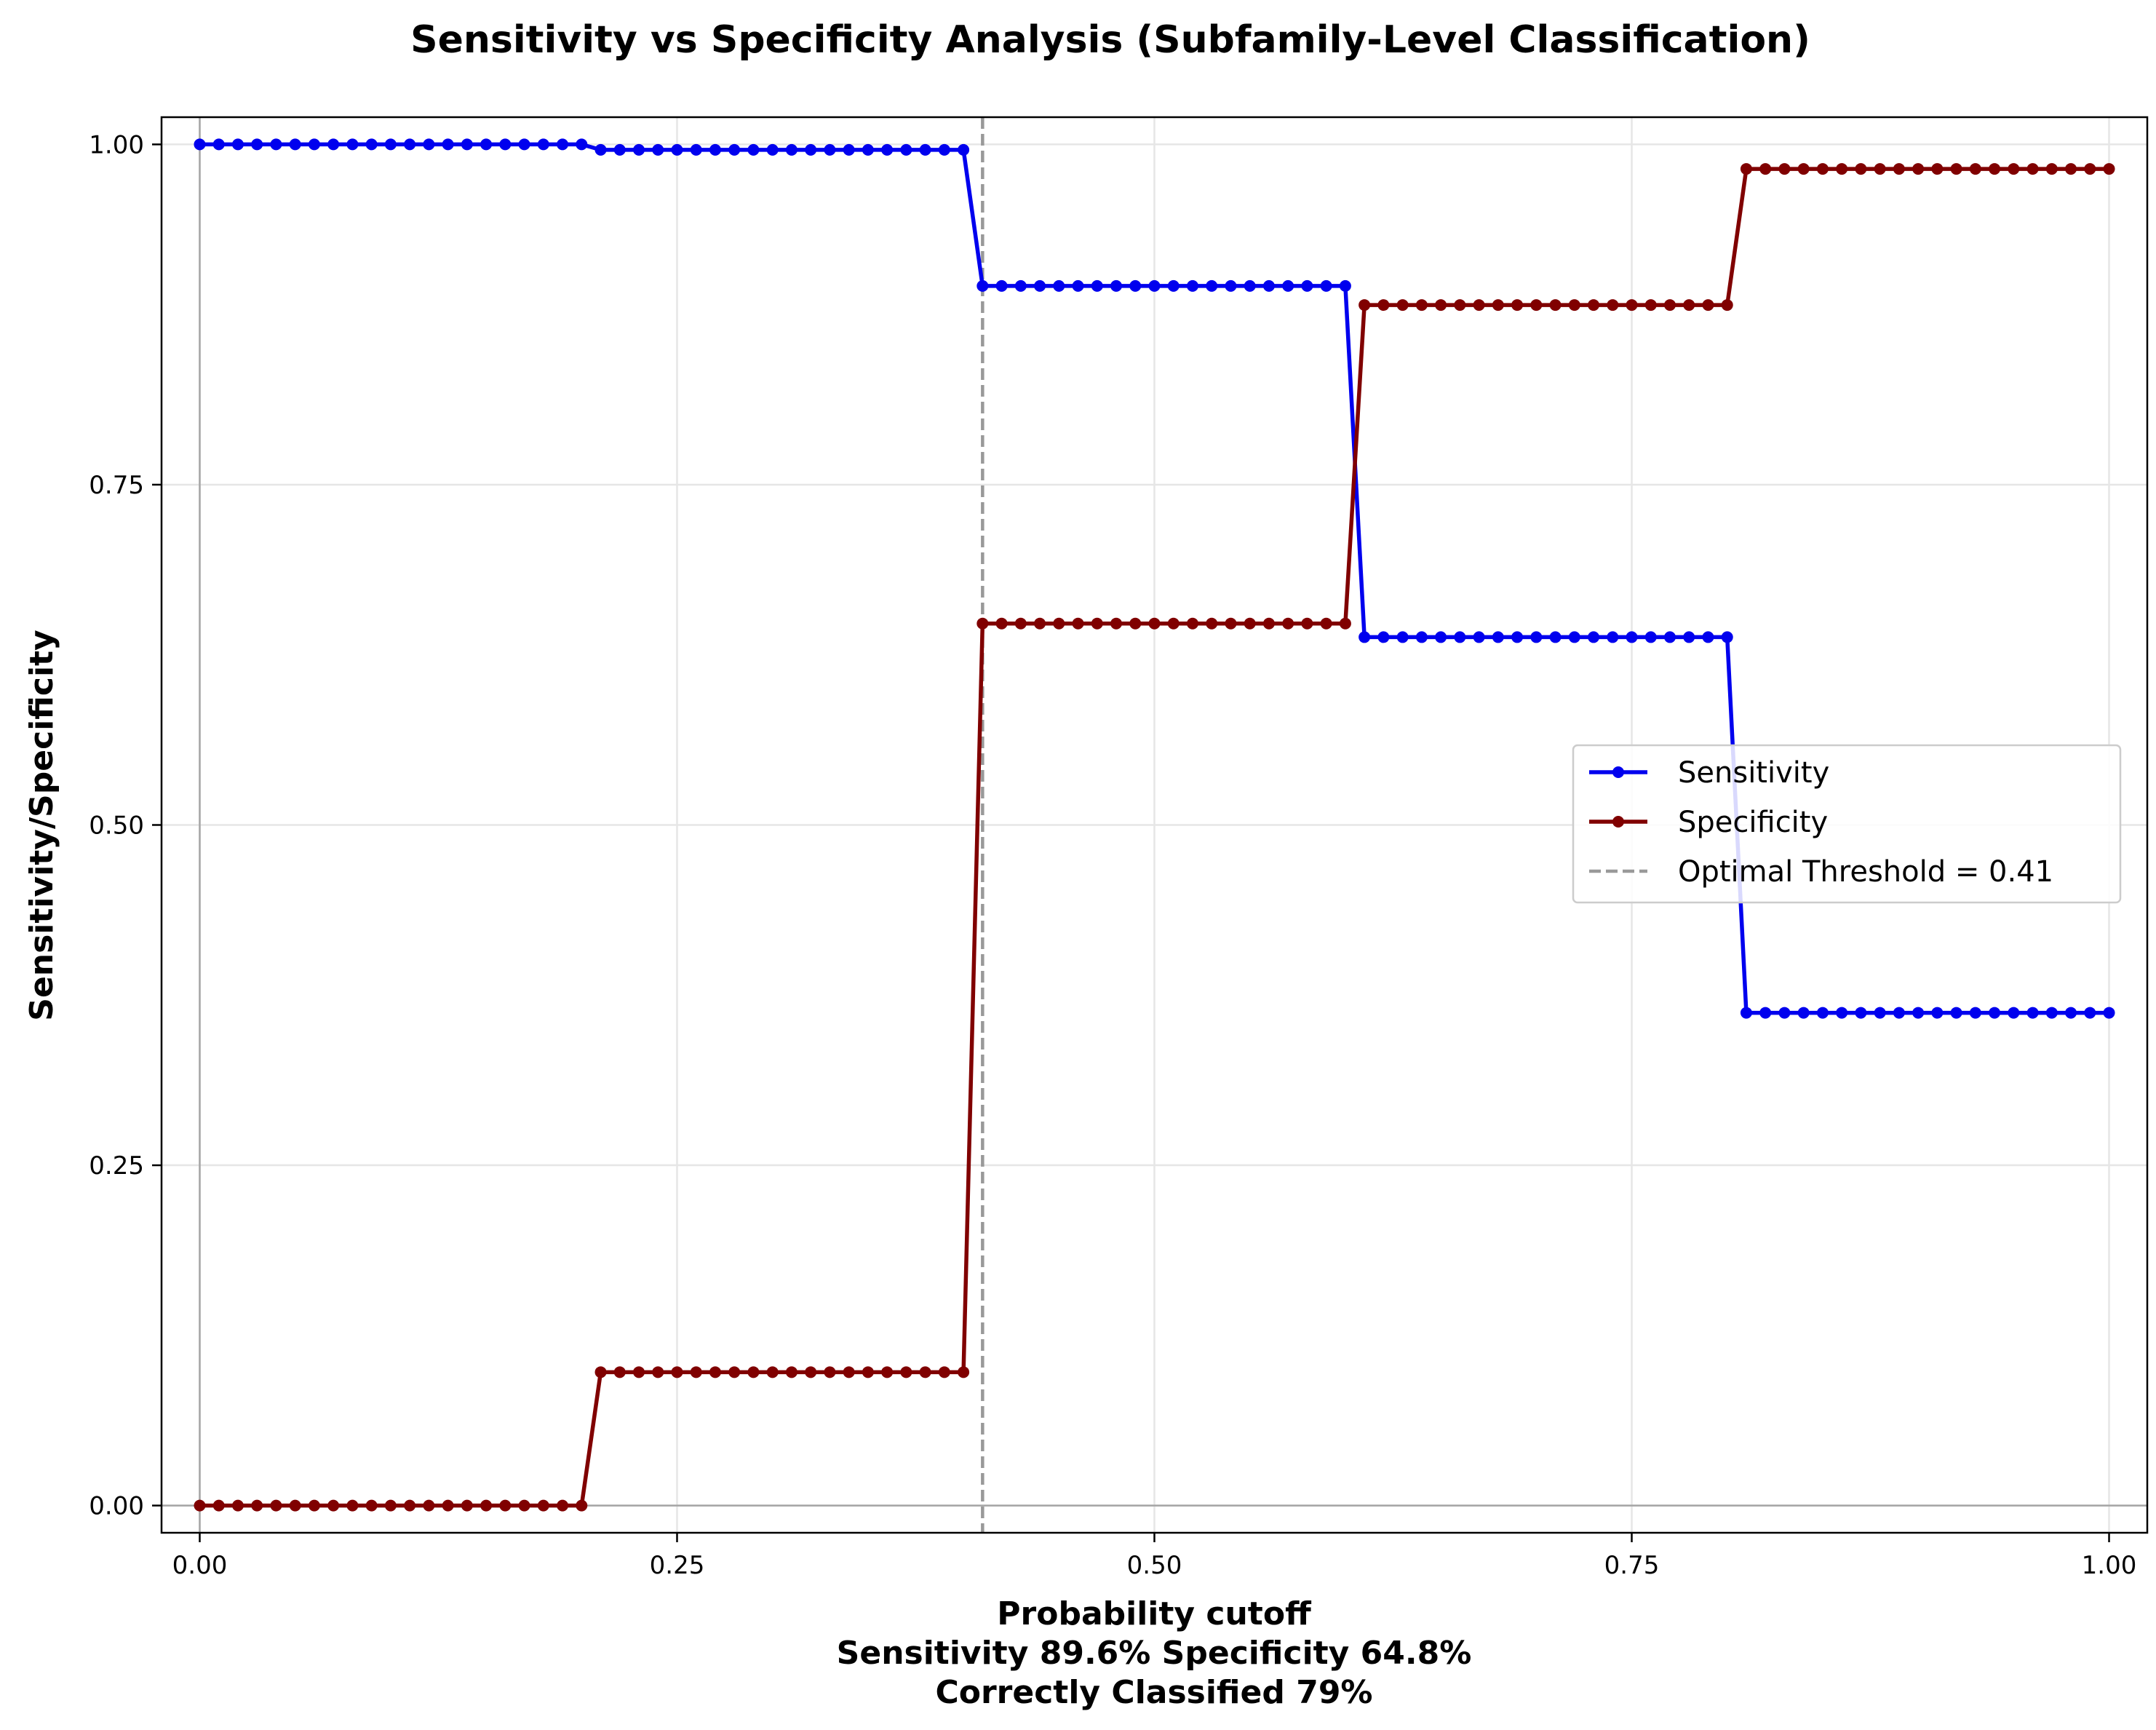 The image size is (2156, 1730). Describe the element at coordinates (117, 826) in the screenshot. I see `y-tick-label: 0.50` at that location.